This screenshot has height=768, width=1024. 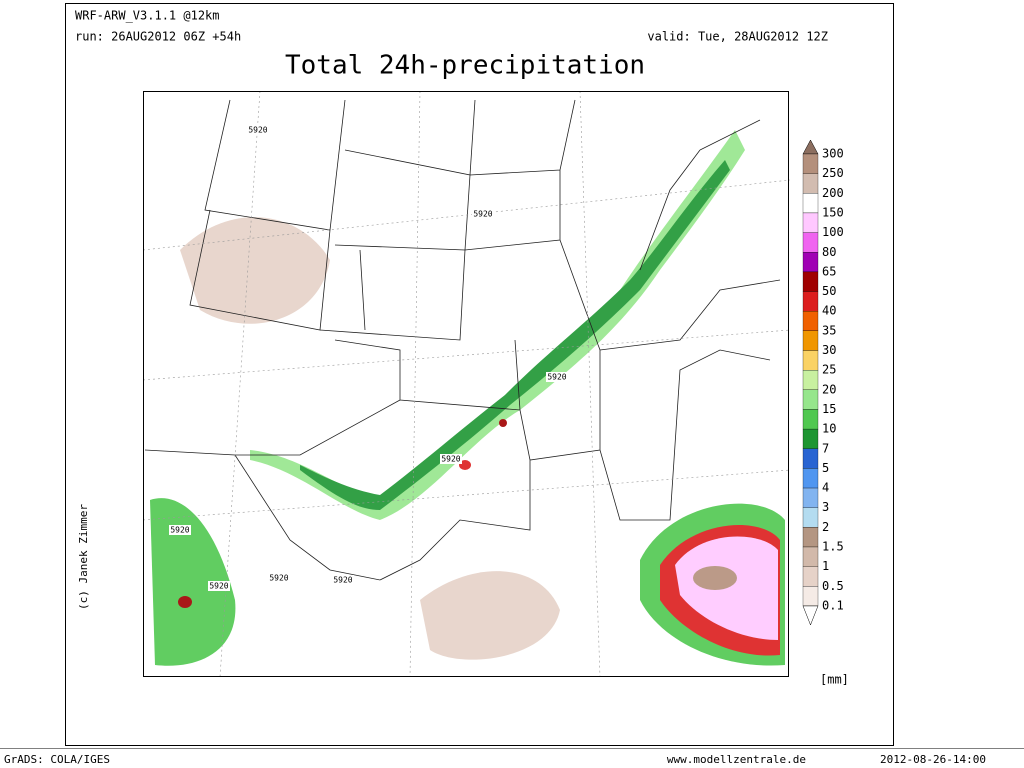 I want to click on colorbar-label: 250, so click(x=833, y=173).